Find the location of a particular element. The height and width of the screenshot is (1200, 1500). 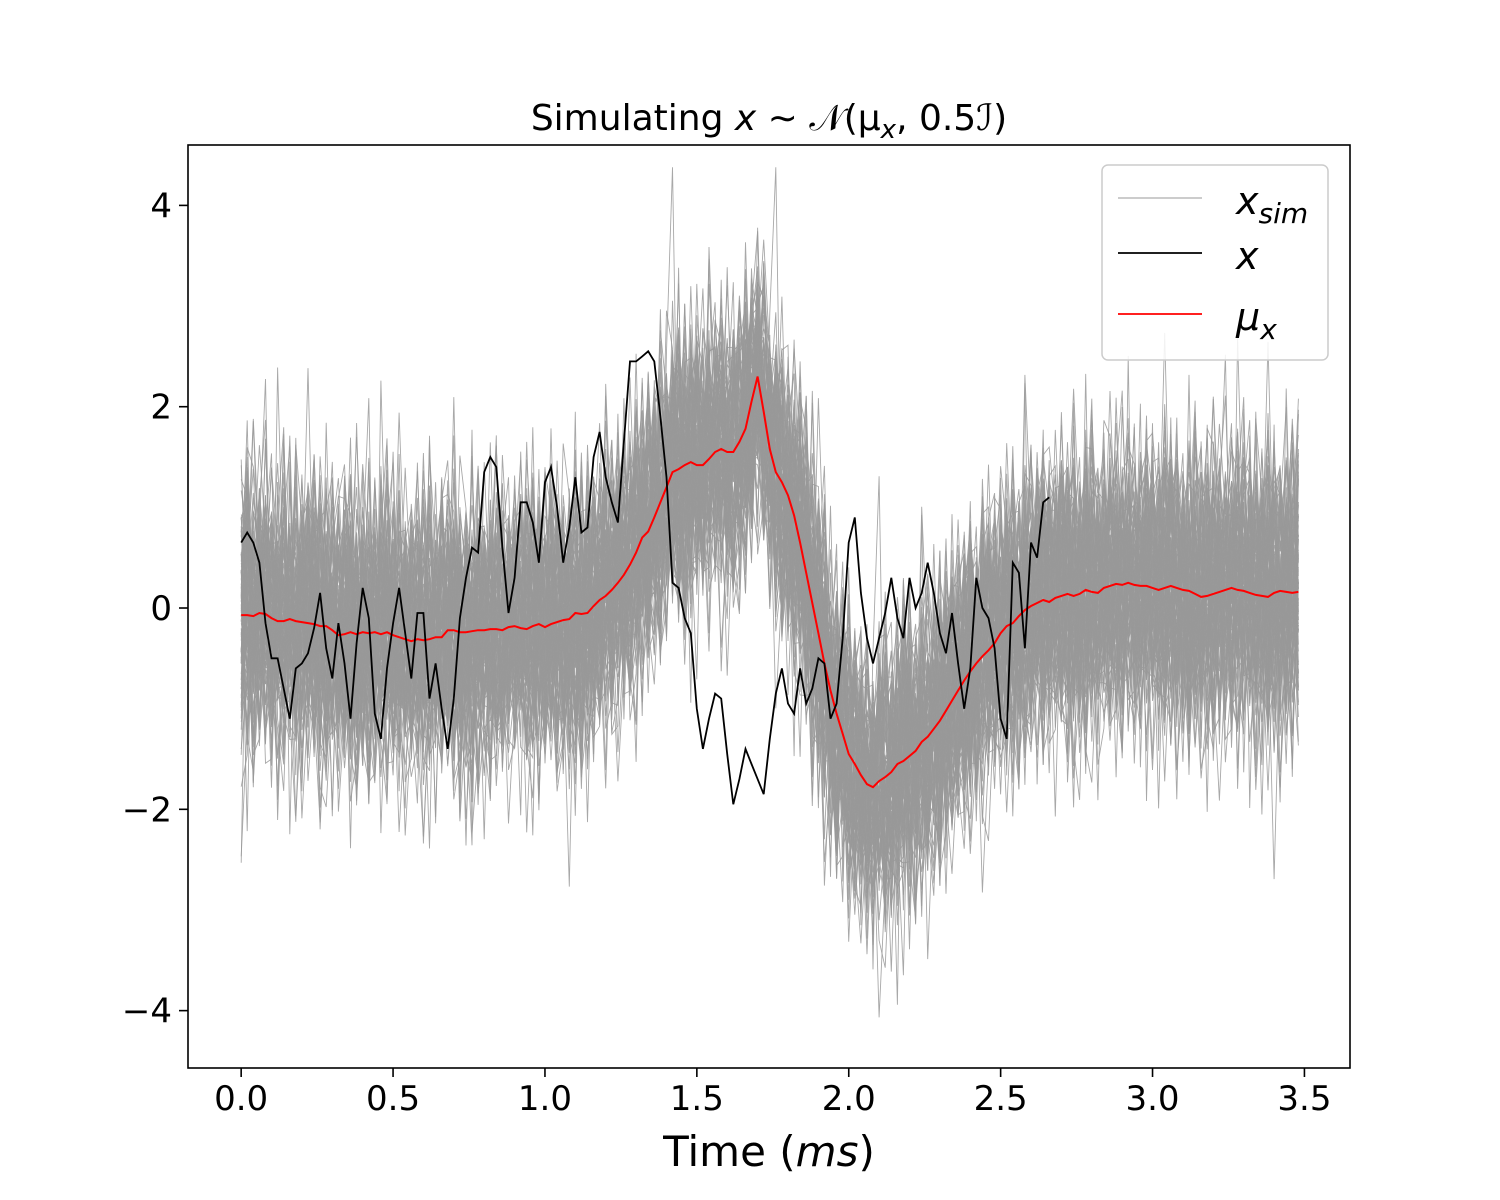

x-tick-label: 2.0 is located at coordinates (849, 1099).